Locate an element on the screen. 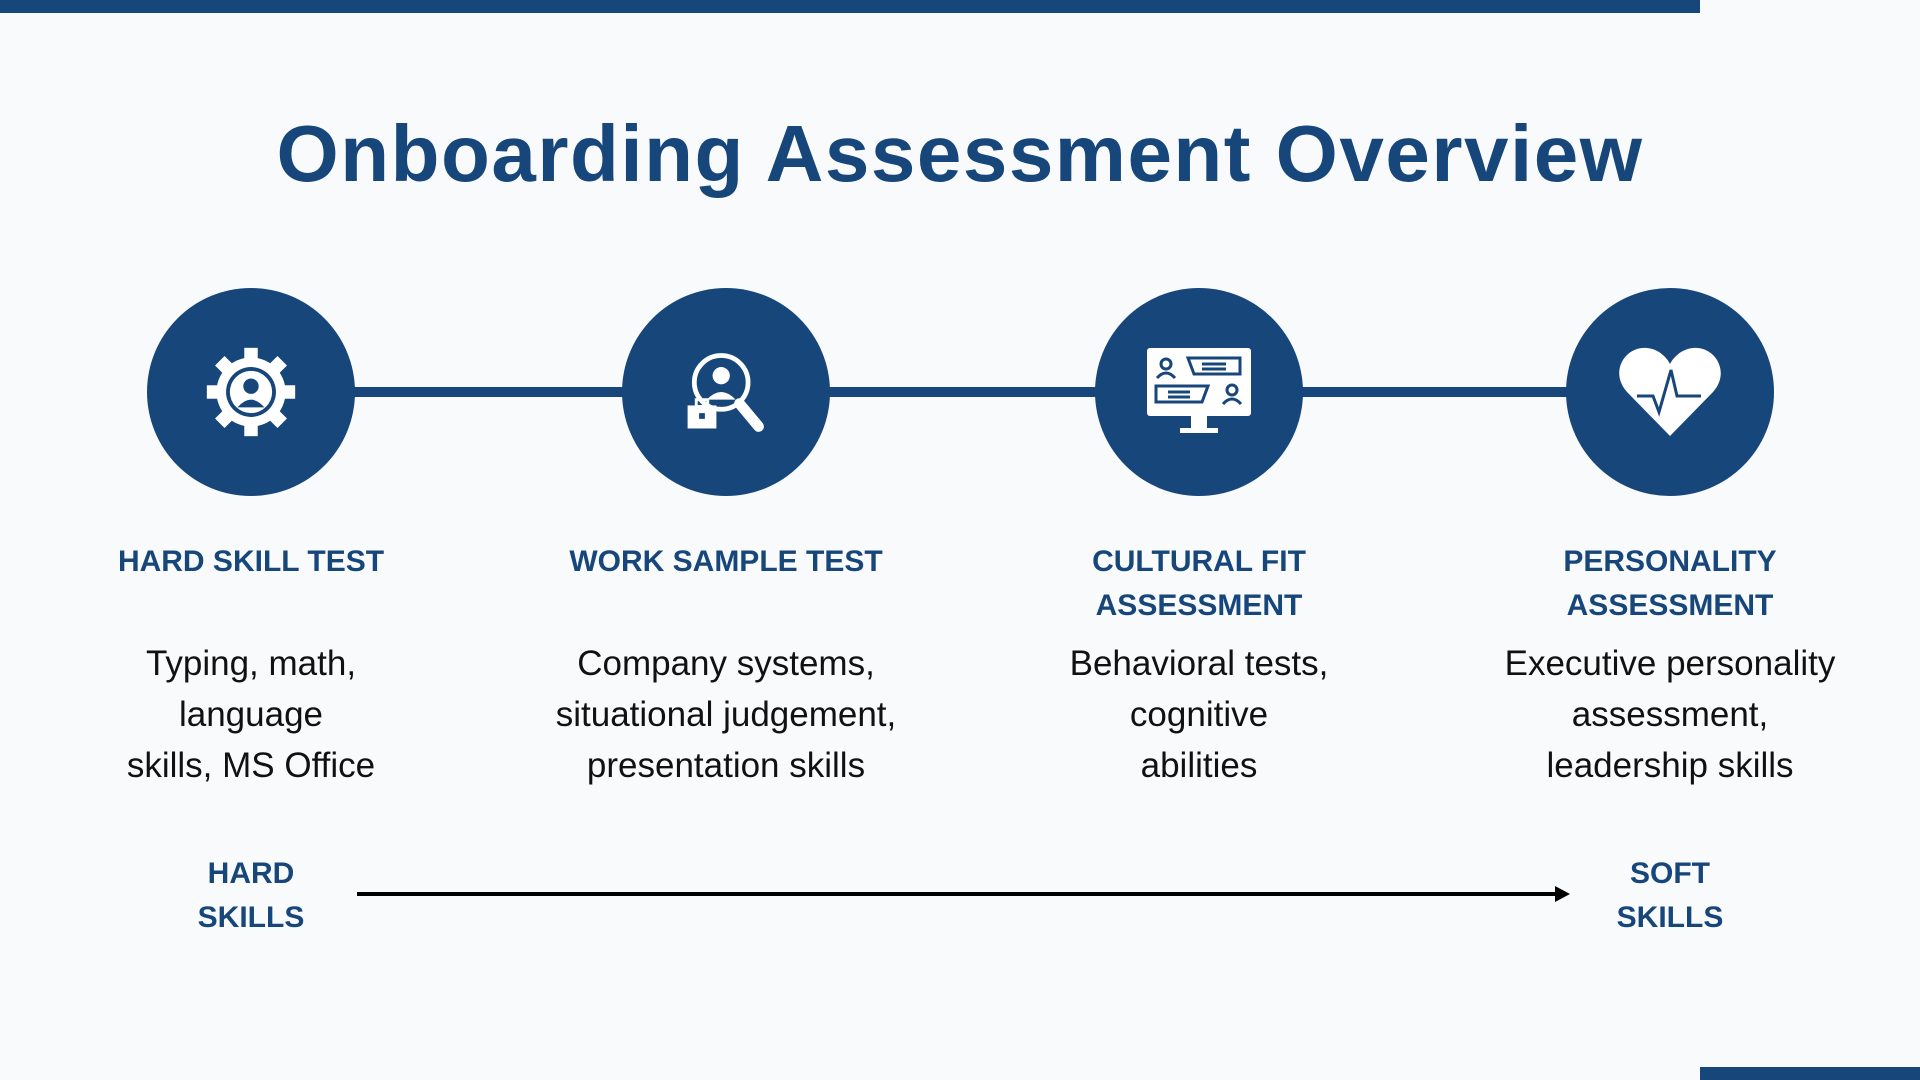  scale-end-label: SOFT SKILLS is located at coordinates (1670, 895).